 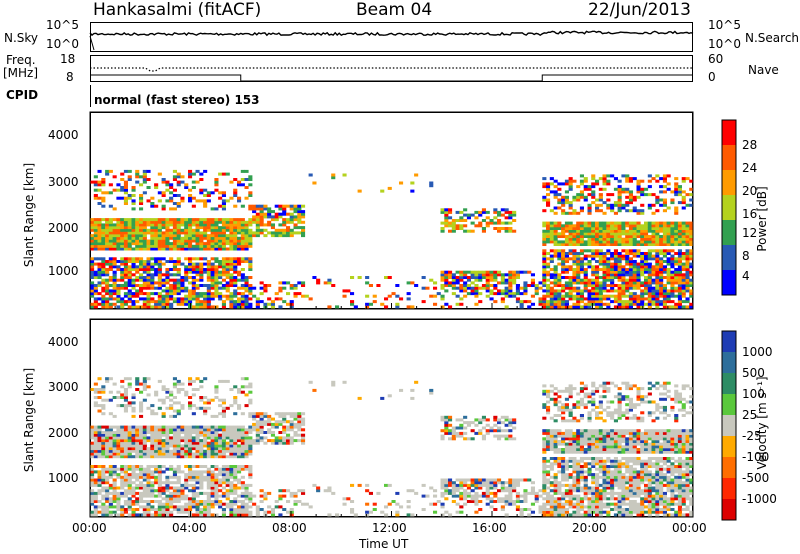 I want to click on power-cbar-tick-24: 24, so click(x=750, y=168).